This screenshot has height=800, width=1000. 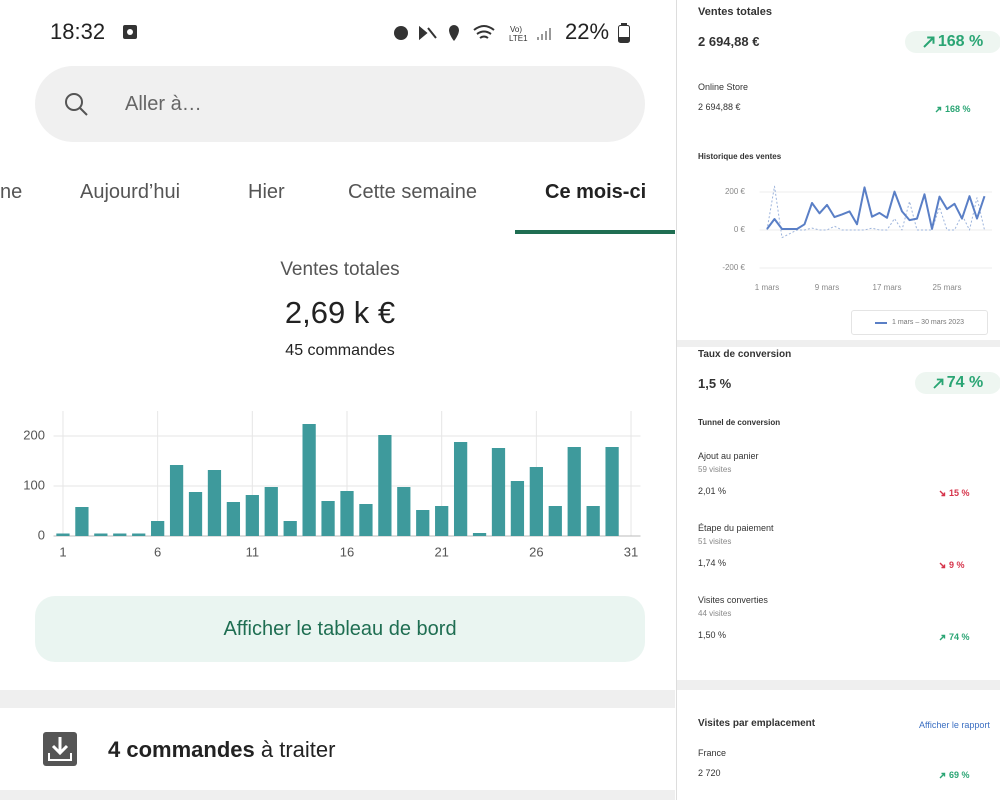 What do you see at coordinates (181, 749) in the screenshot?
I see `orders-count: 4 commandes` at bounding box center [181, 749].